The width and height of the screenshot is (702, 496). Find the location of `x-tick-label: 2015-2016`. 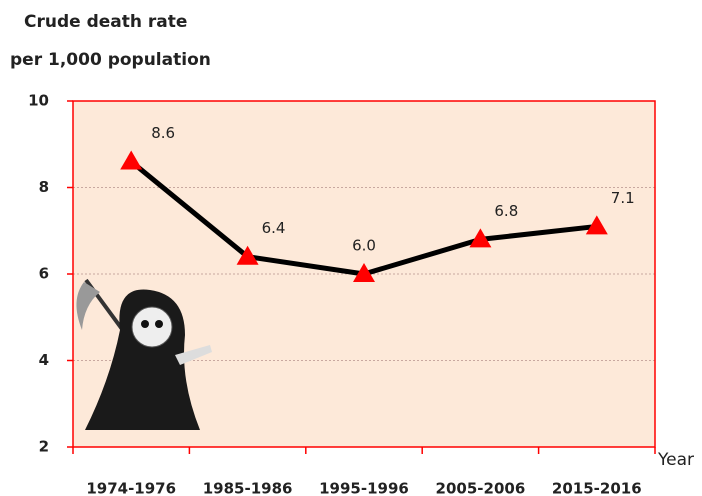

x-tick-label: 2015-2016 is located at coordinates (597, 488).